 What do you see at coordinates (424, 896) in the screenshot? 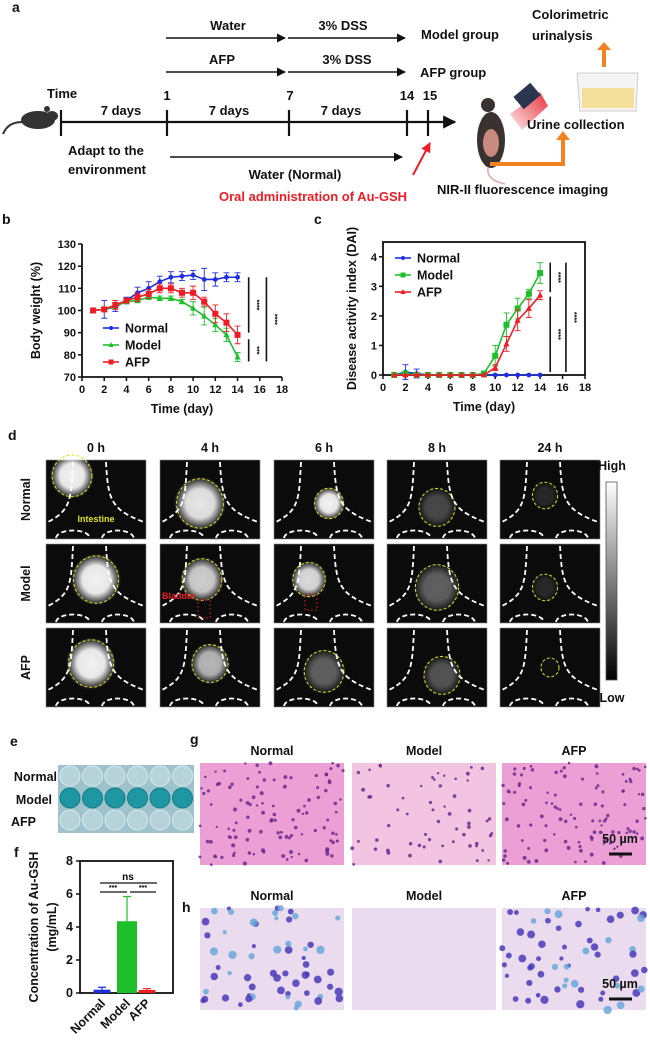
I see `histology-header: Model` at bounding box center [424, 896].